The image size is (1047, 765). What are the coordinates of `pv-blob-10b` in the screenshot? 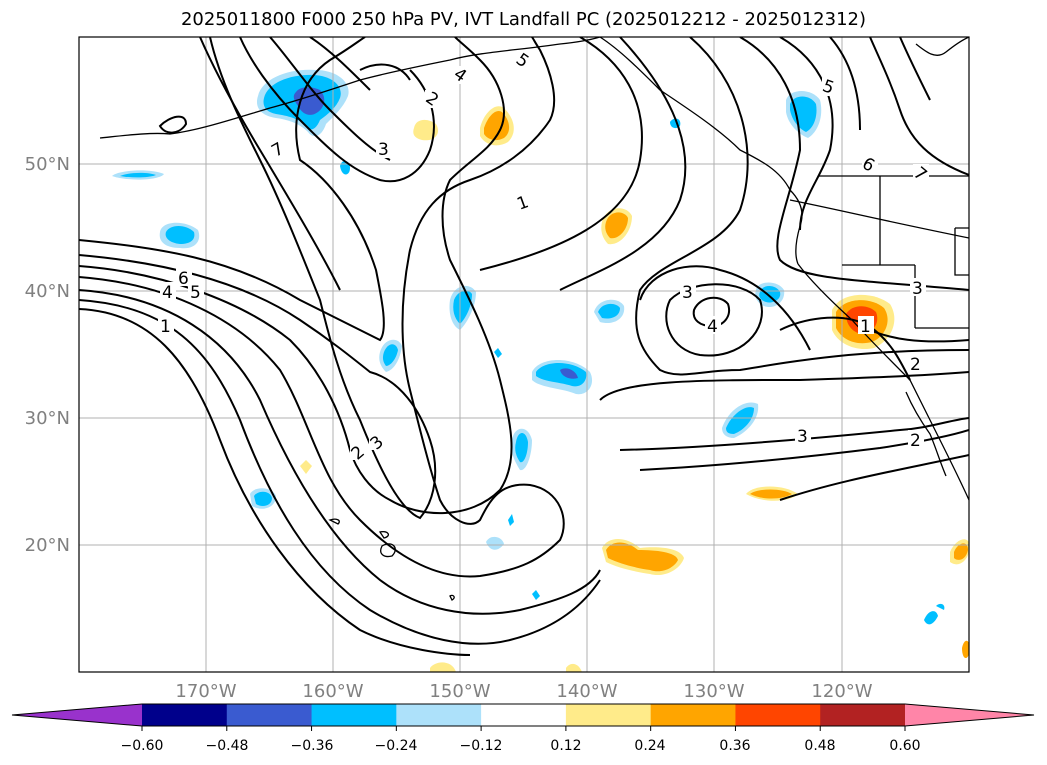 It's located at (740, 420).